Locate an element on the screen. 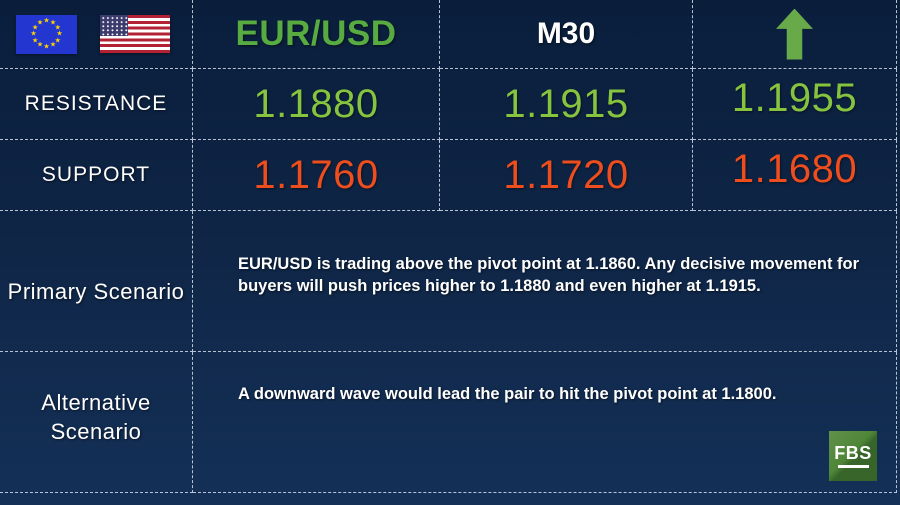  primary-scenario-label-cell: Primary Scenario is located at coordinates (96, 281).